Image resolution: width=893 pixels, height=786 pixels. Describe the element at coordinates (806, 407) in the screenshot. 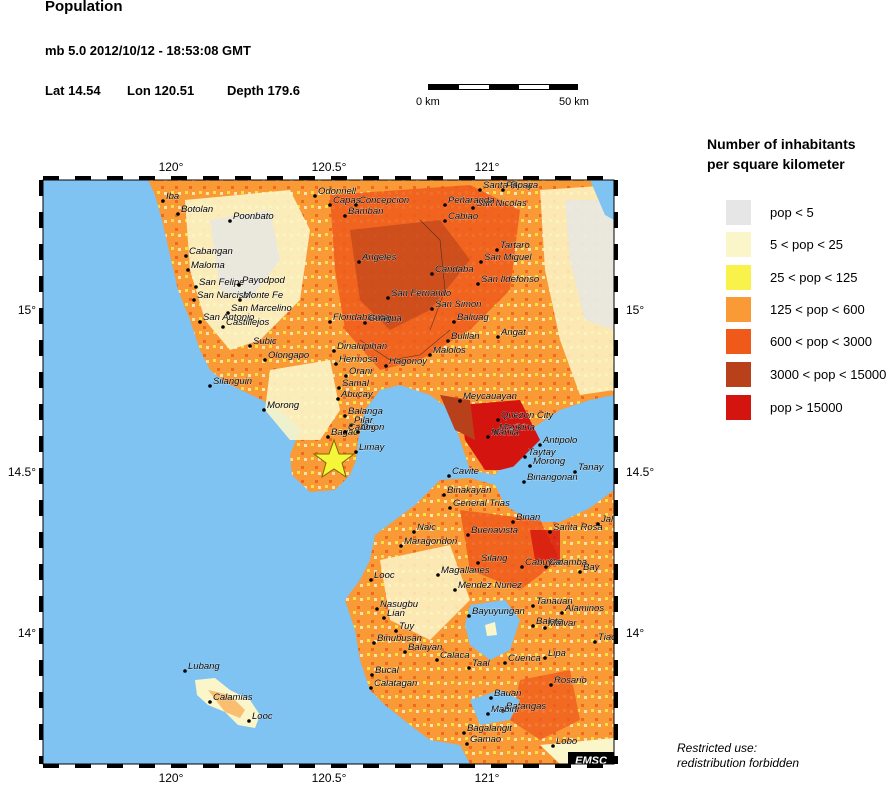

I see `legend-label: pop > 15000` at that location.